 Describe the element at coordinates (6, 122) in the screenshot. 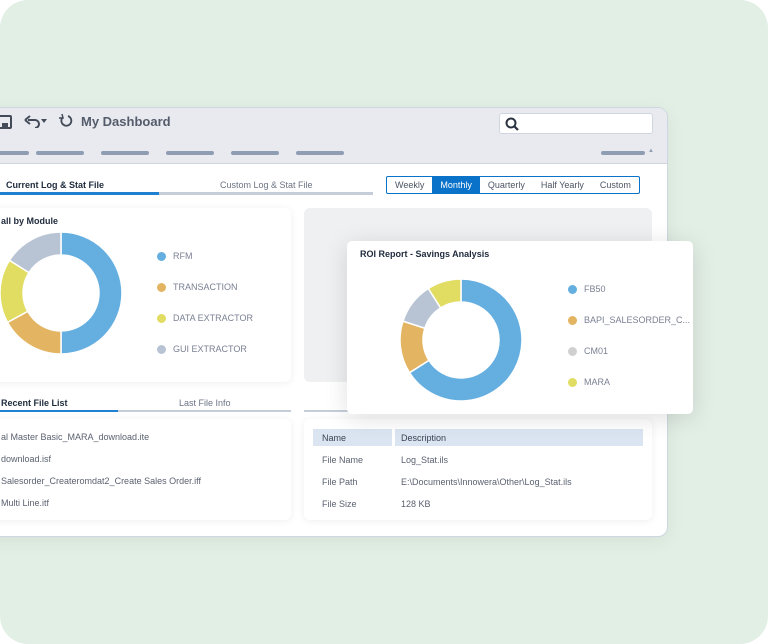

I see `save-icon` at that location.